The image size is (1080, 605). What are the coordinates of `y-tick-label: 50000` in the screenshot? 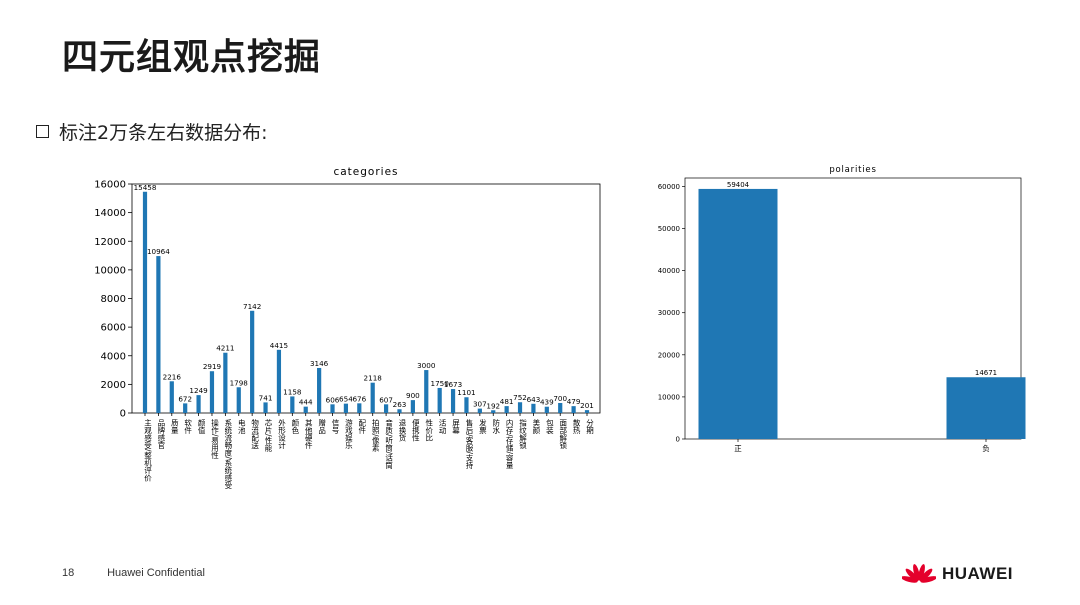 It's located at (669, 229).